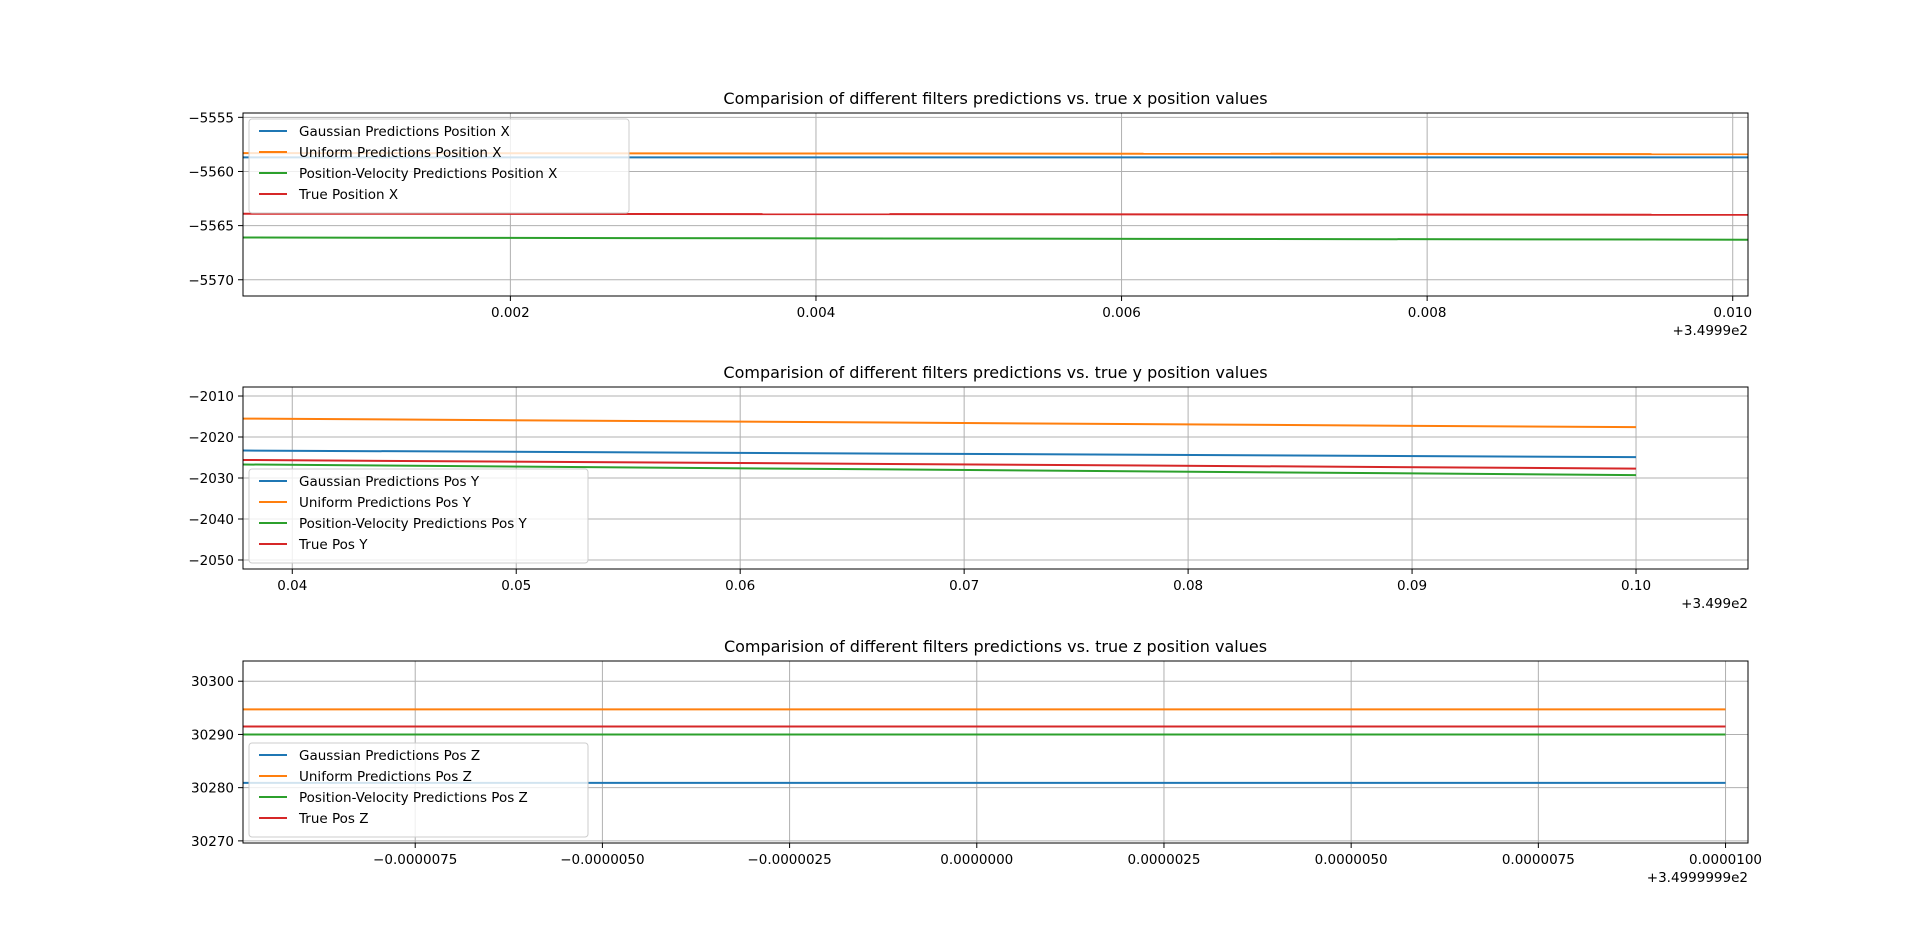  Describe the element at coordinates (816, 313) in the screenshot. I see `x-tick-label: 0.004` at that location.